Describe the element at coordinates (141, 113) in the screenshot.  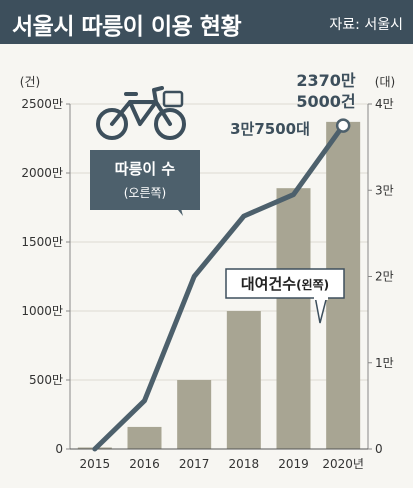
I see `bicycle-icon` at that location.